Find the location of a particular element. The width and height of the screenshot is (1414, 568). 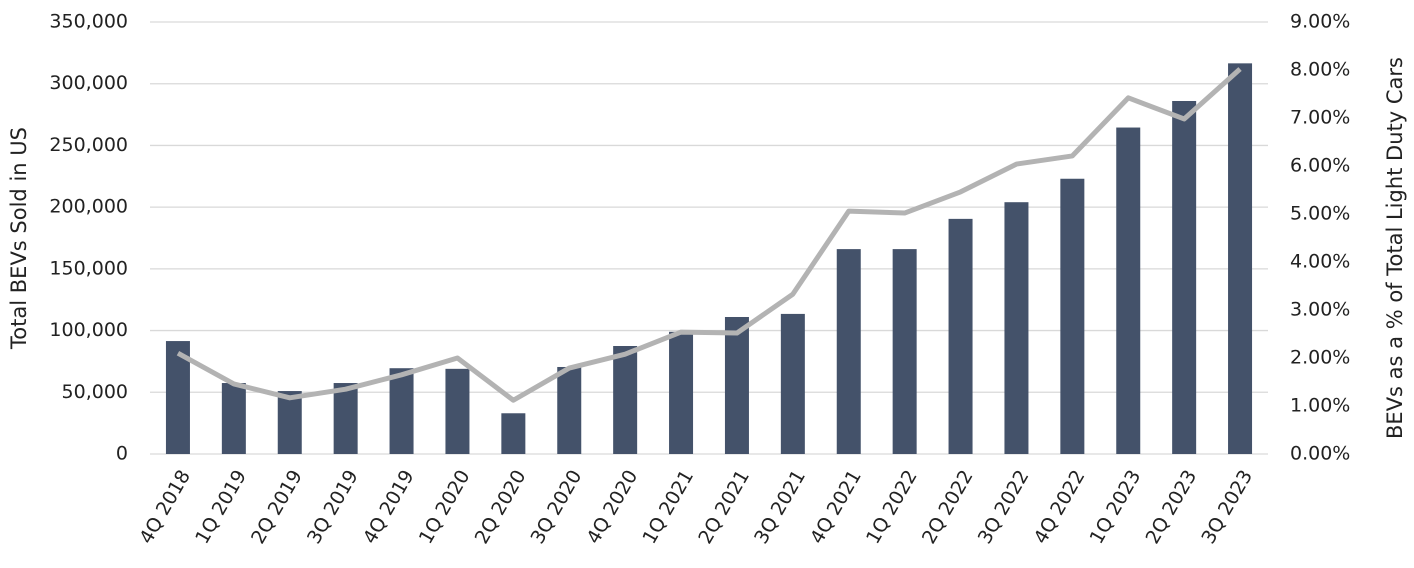

y-axis-title: Total BEVs Sold in US is located at coordinates (19, 238).